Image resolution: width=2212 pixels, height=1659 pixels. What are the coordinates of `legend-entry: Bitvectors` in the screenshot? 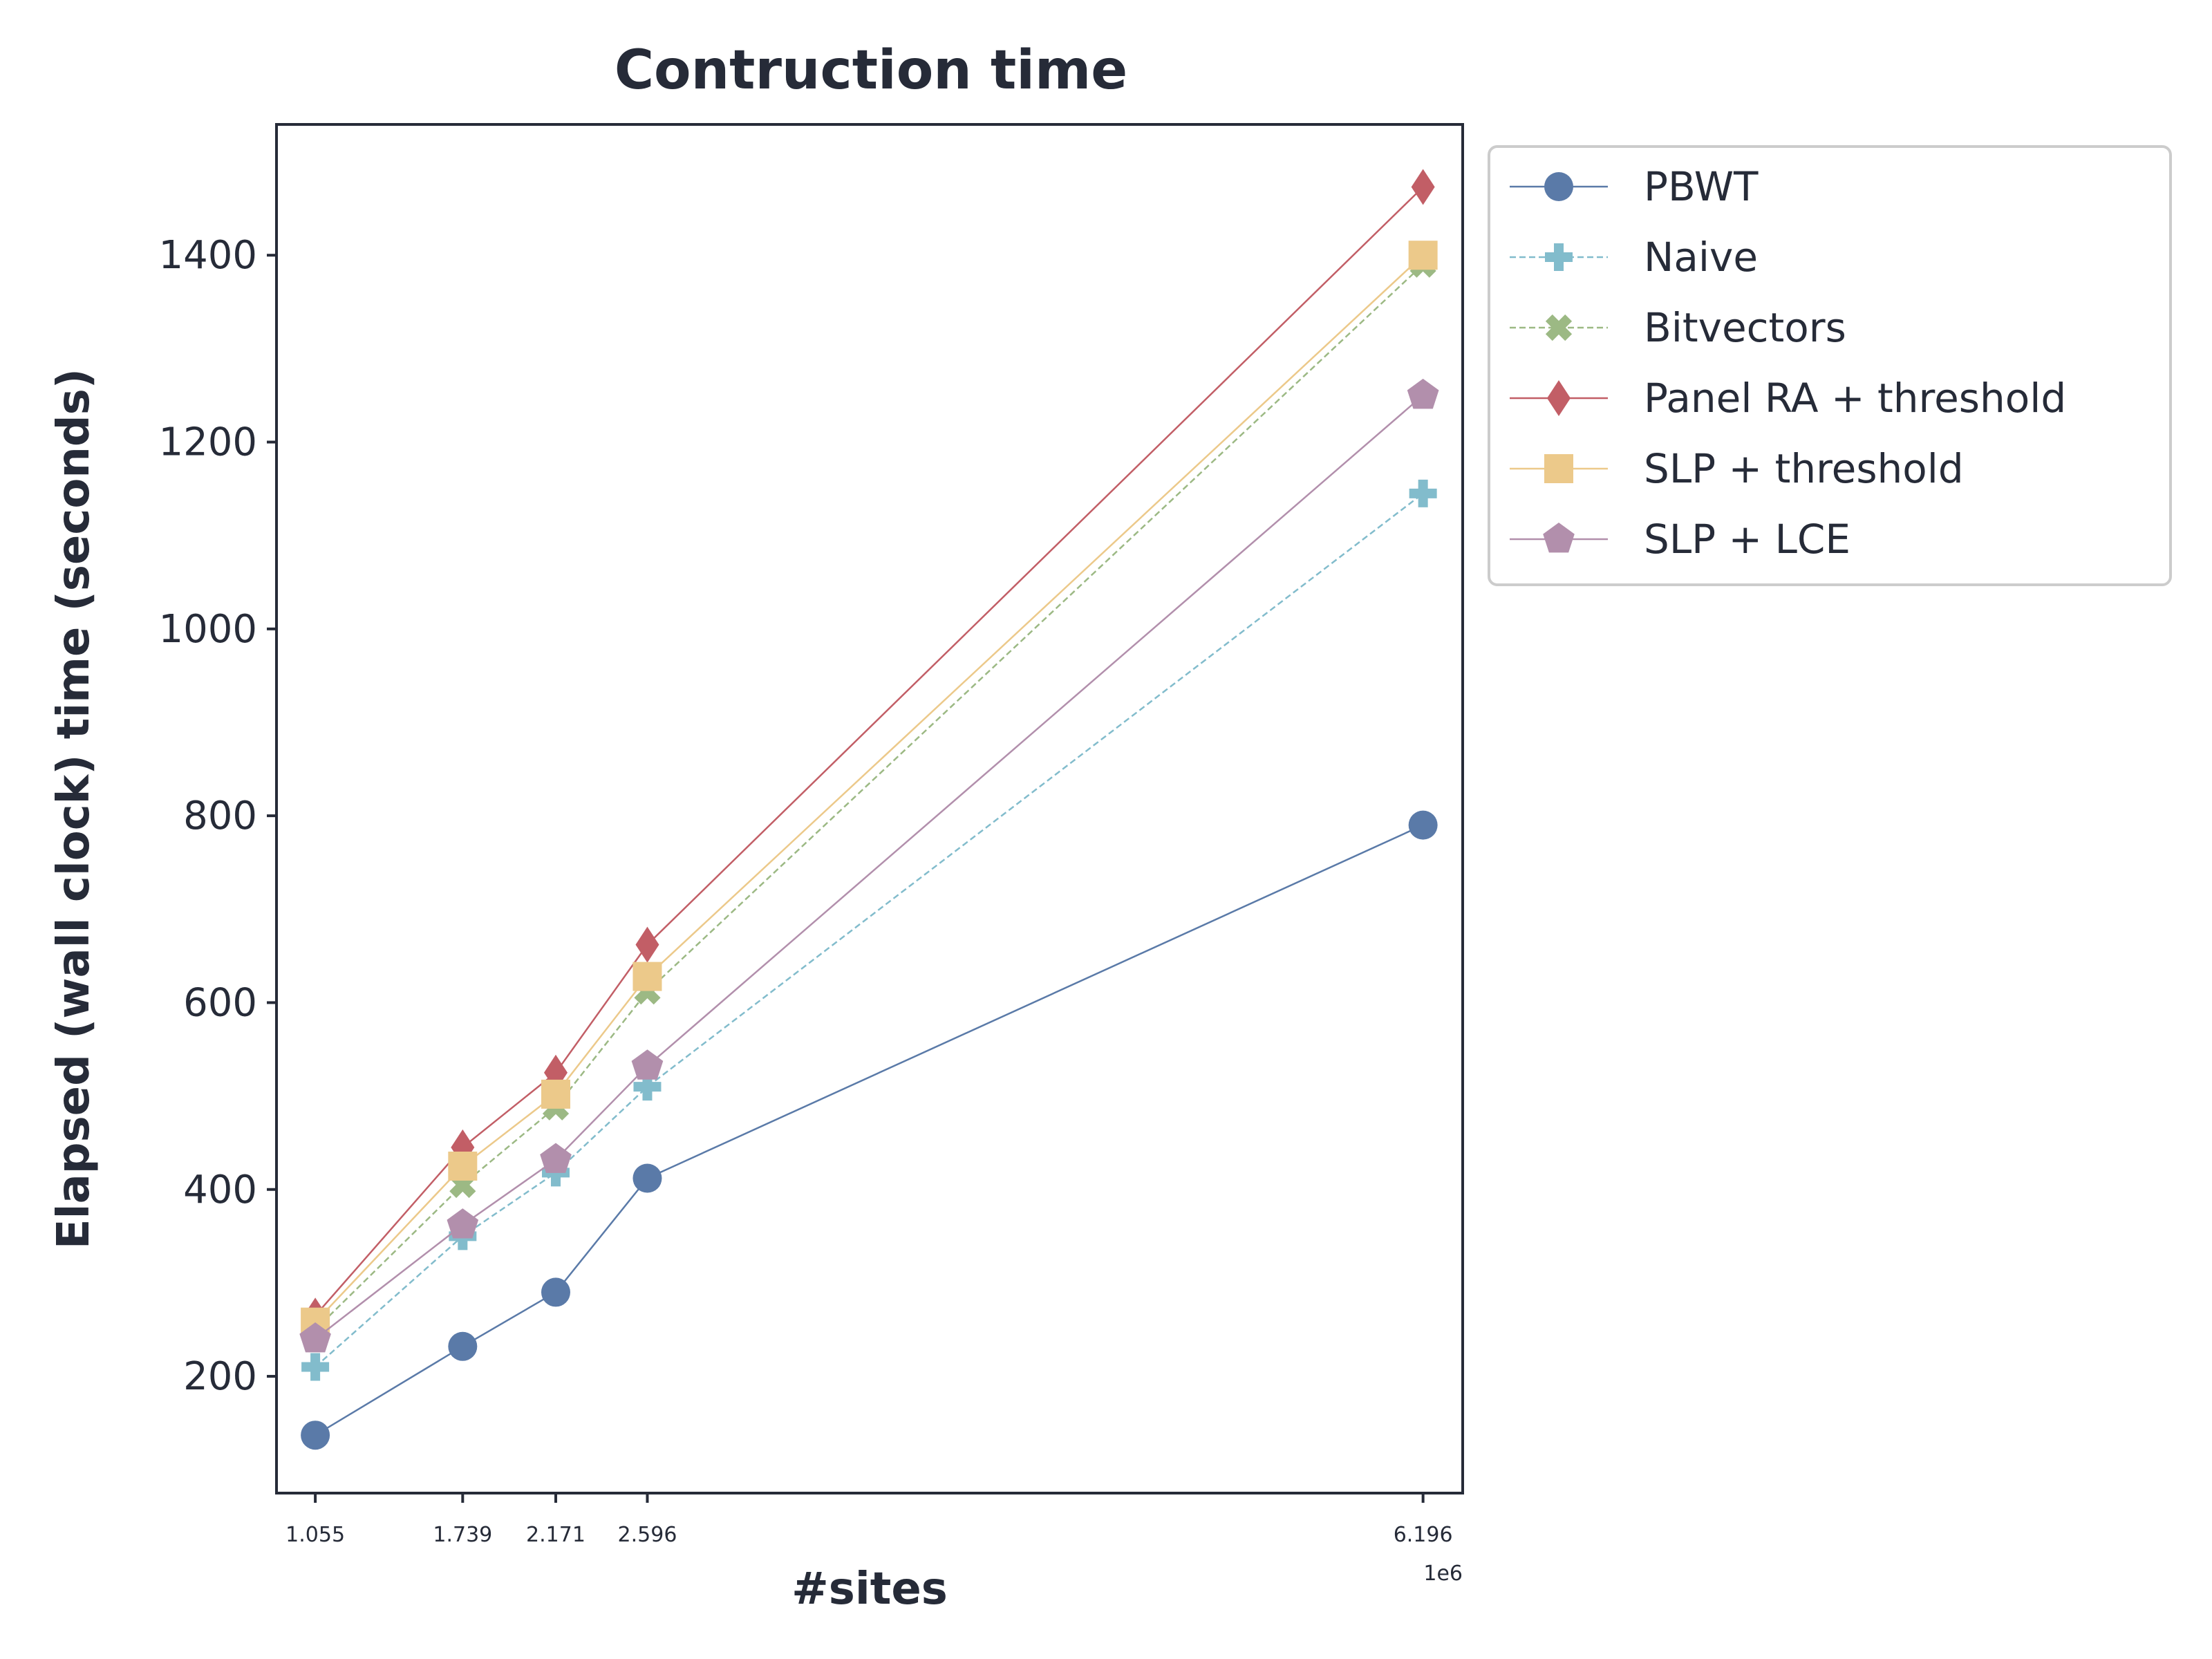 It's located at (1678, 327).